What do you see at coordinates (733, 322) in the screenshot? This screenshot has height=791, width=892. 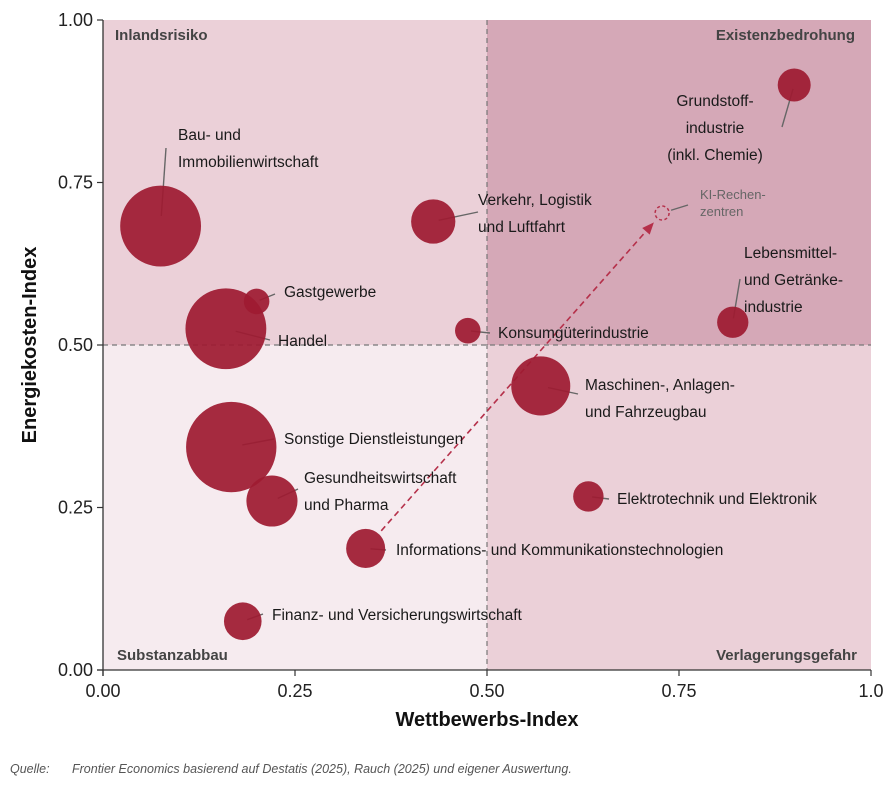 I see `bubble-lebensmittel-und-getraenkeindustrie` at bounding box center [733, 322].